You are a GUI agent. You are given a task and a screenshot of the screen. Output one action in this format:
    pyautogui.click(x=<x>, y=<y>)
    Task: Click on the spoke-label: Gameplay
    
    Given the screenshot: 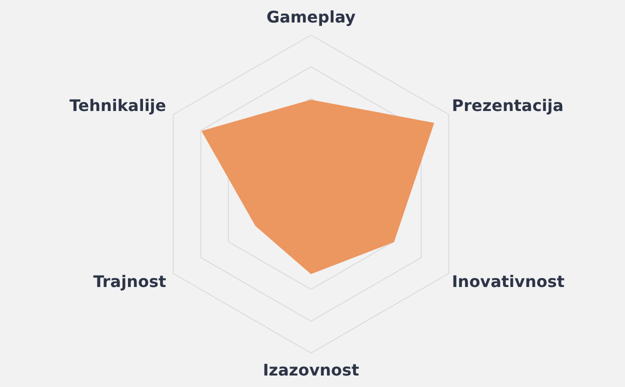 What is the action you would take?
    pyautogui.click(x=311, y=17)
    